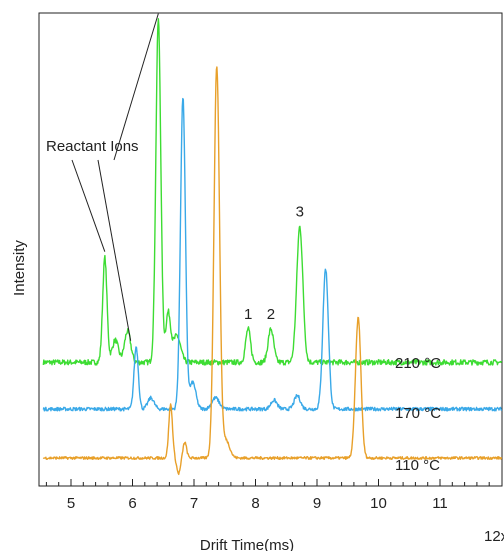  What do you see at coordinates (378, 503) in the screenshot?
I see `x-tick-label: 10` at bounding box center [378, 503].